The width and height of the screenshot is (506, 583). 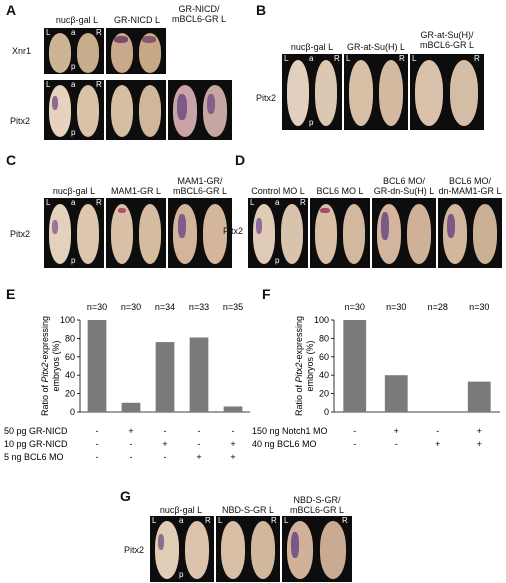 I want to click on panel-g-photo-1: L a R p, so click(x=182, y=549).